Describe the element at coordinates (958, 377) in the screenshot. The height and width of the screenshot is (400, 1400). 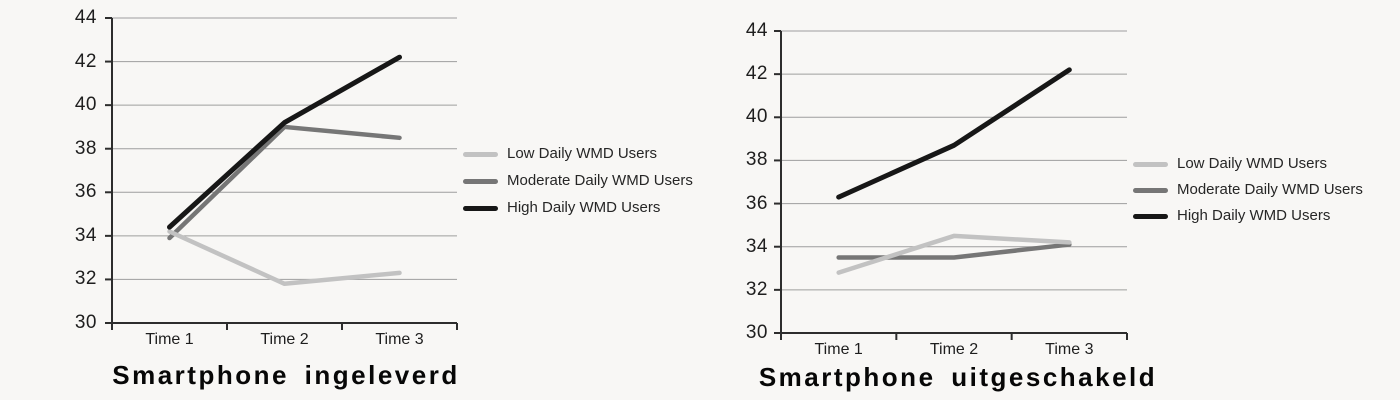
I see `chart-title: Smartphone uitgeschakeld` at that location.